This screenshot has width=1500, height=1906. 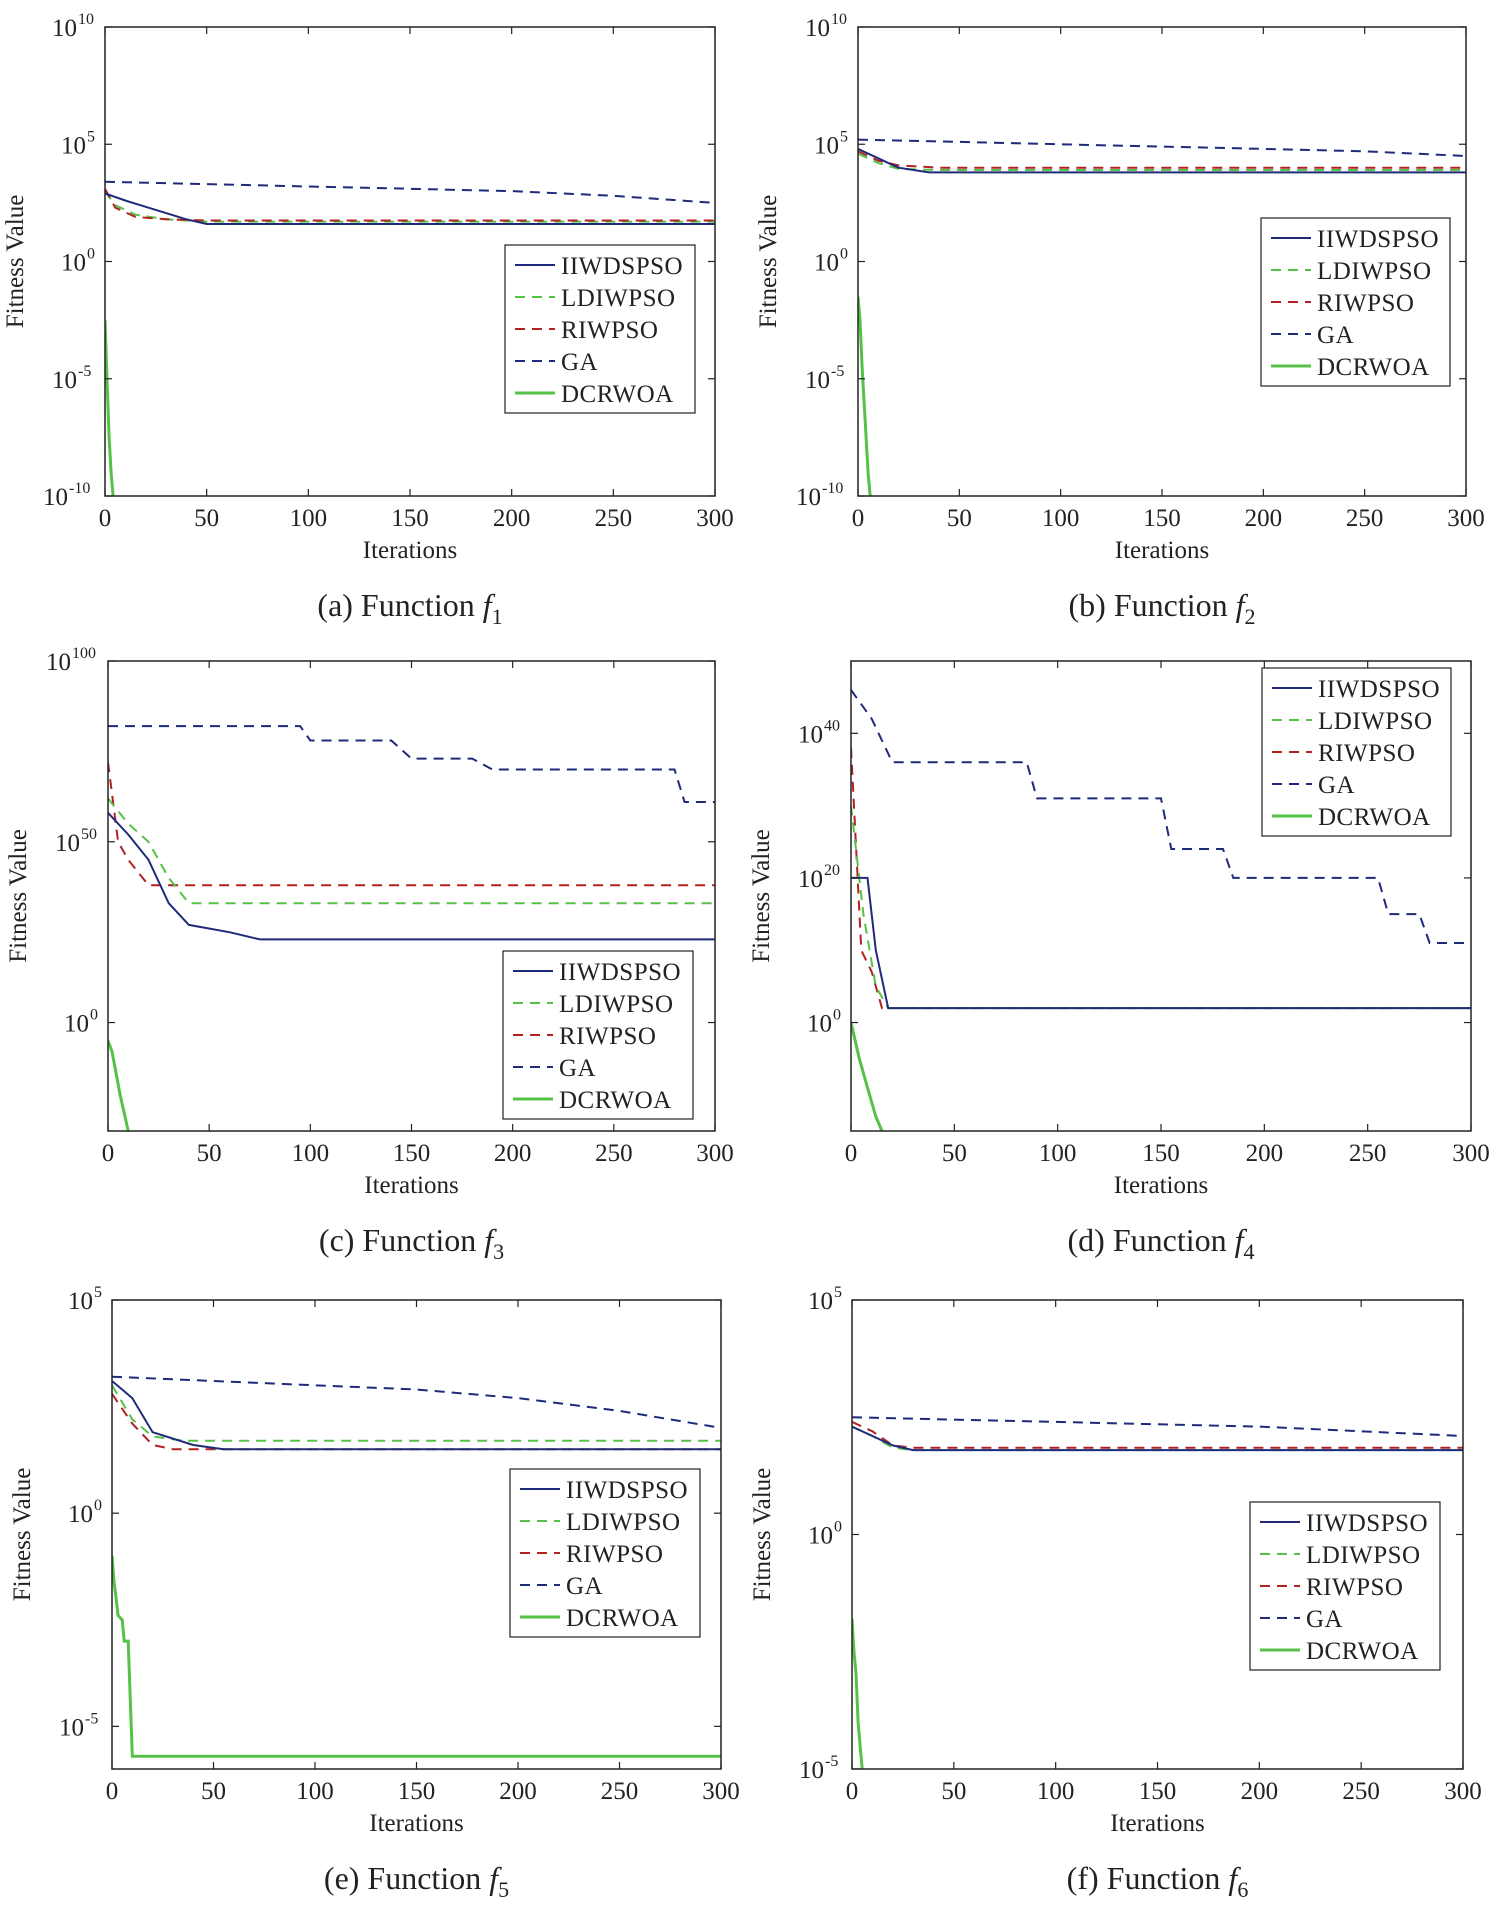 I want to click on y-tick-exponent: 50, so click(x=89, y=834).